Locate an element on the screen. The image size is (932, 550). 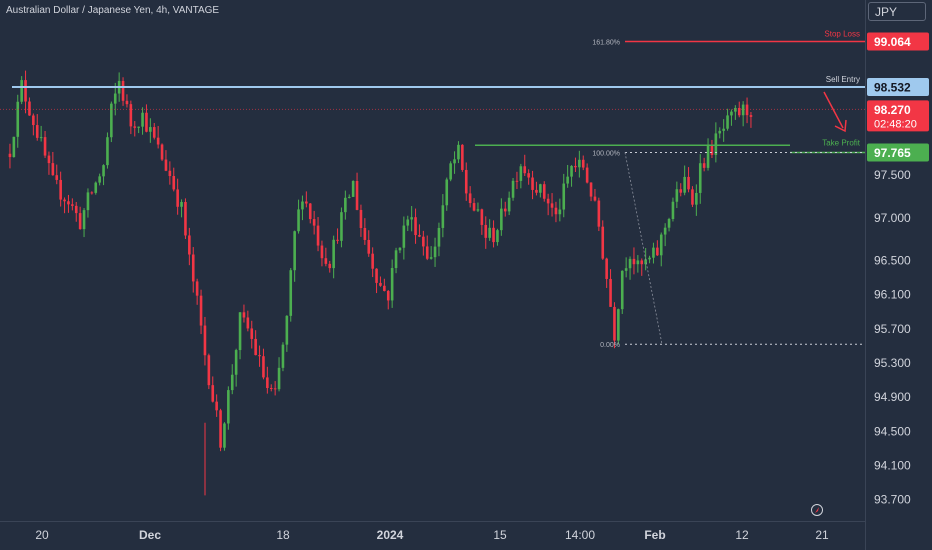
stop-loss-badge-text: 99.064 is located at coordinates (892, 42).